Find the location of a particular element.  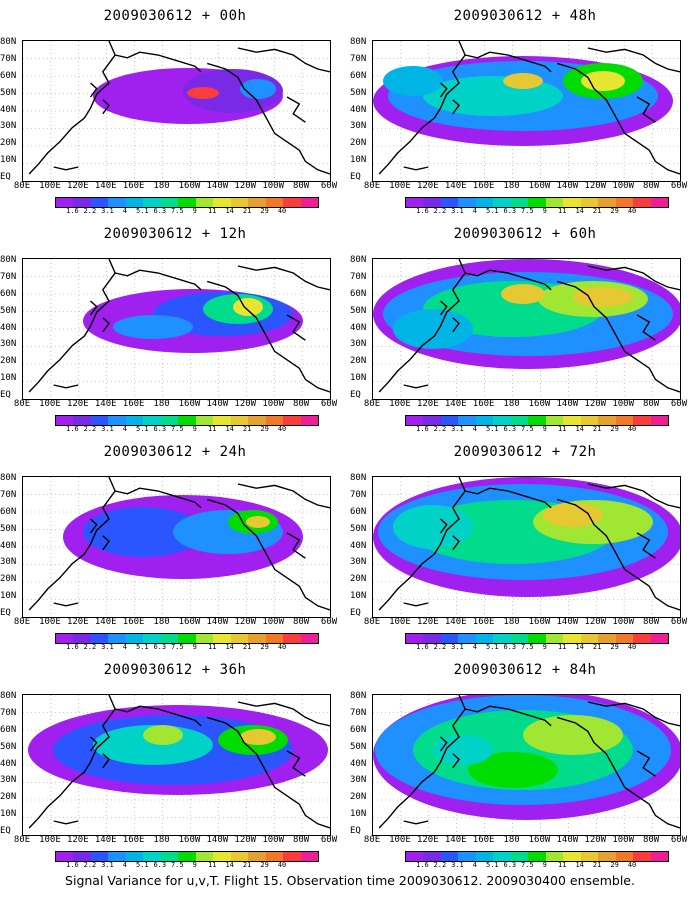

latitude-label: 30N is located at coordinates (358, 344).